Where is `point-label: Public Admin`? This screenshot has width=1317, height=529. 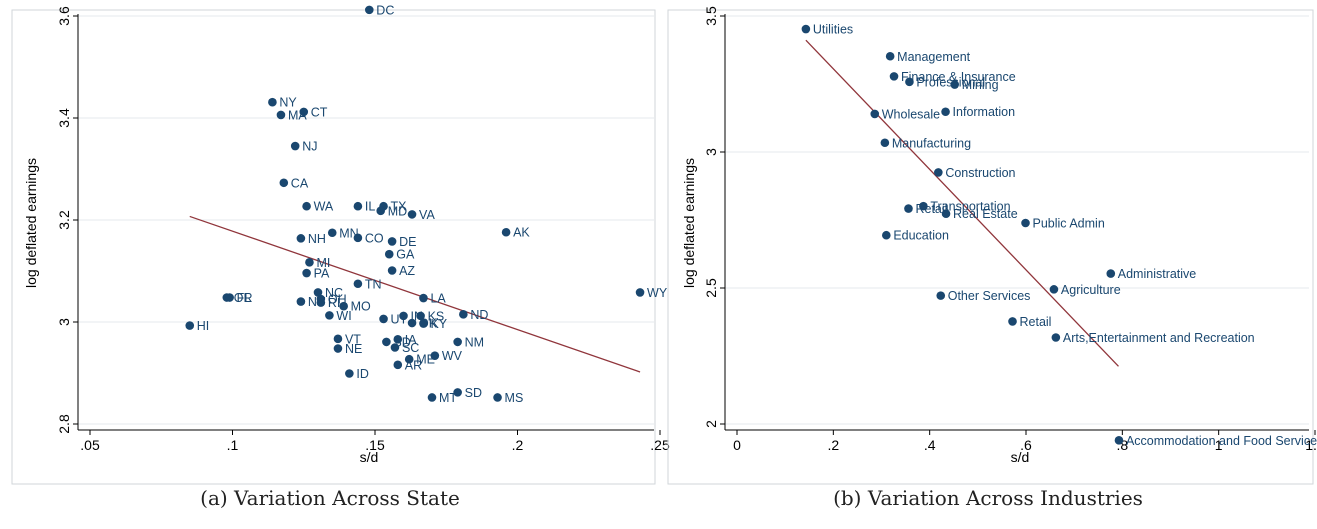
point-label: Public Admin is located at coordinates (1069, 223).